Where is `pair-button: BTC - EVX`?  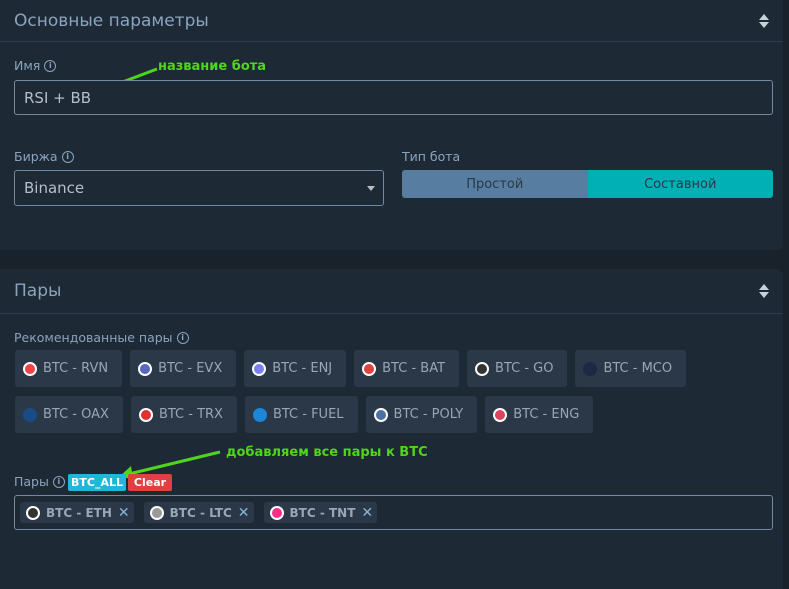
pair-button: BTC - EVX is located at coordinates (183, 368).